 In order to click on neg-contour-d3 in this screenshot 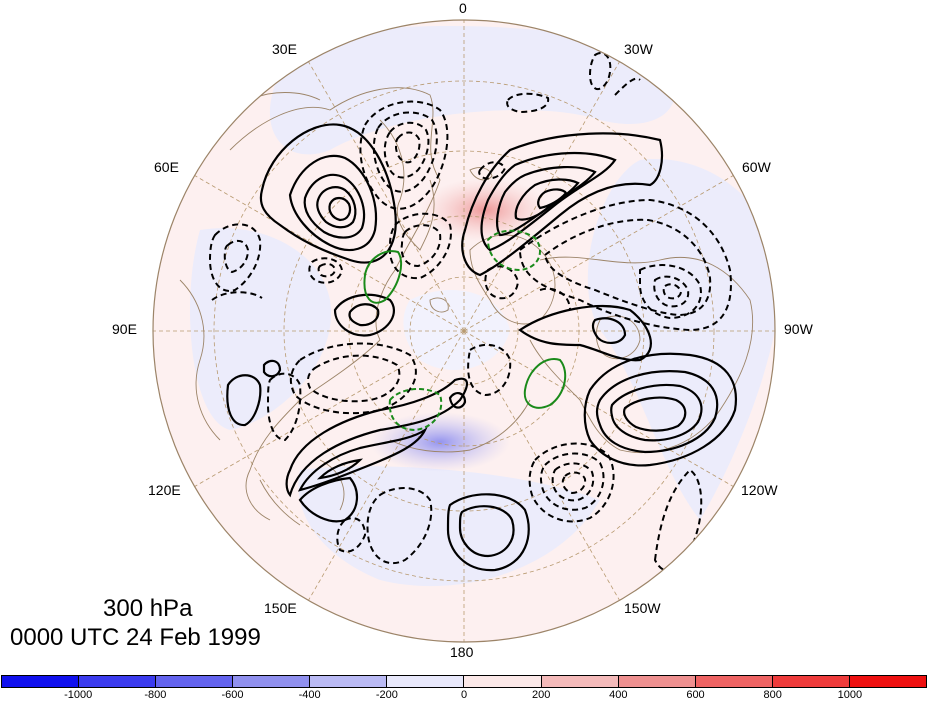, I will do `click(670, 292)`.